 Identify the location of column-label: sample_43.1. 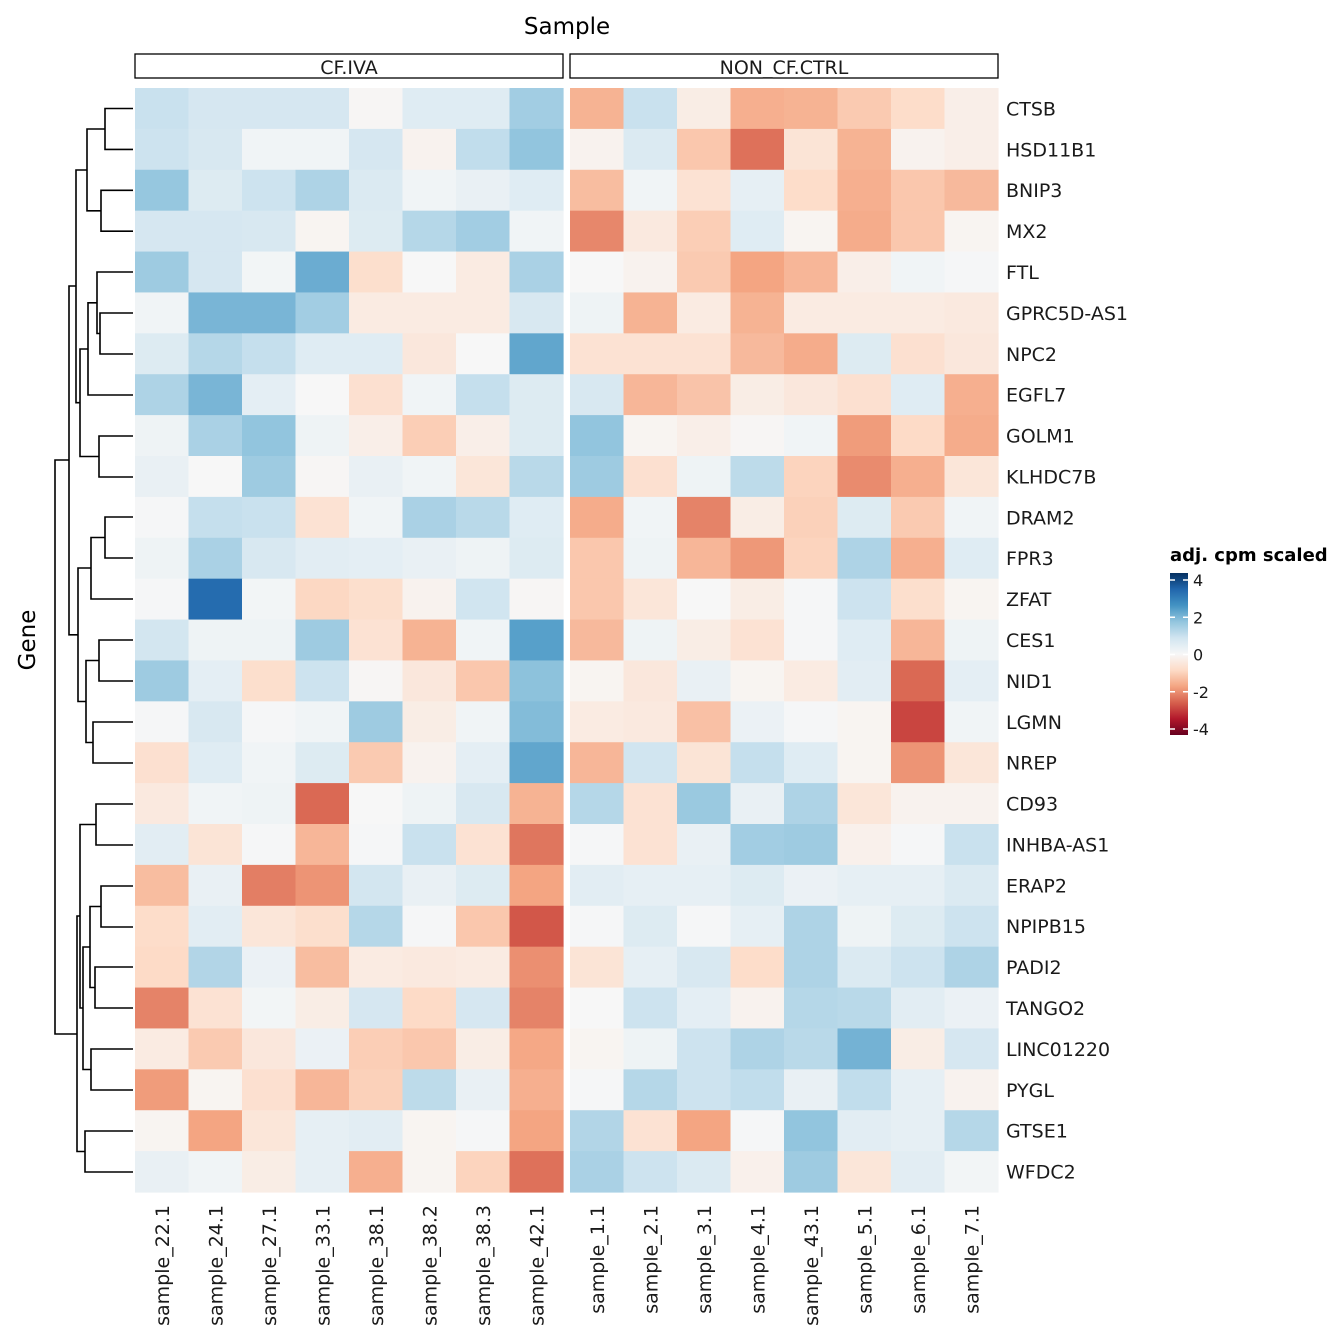
(812, 1265).